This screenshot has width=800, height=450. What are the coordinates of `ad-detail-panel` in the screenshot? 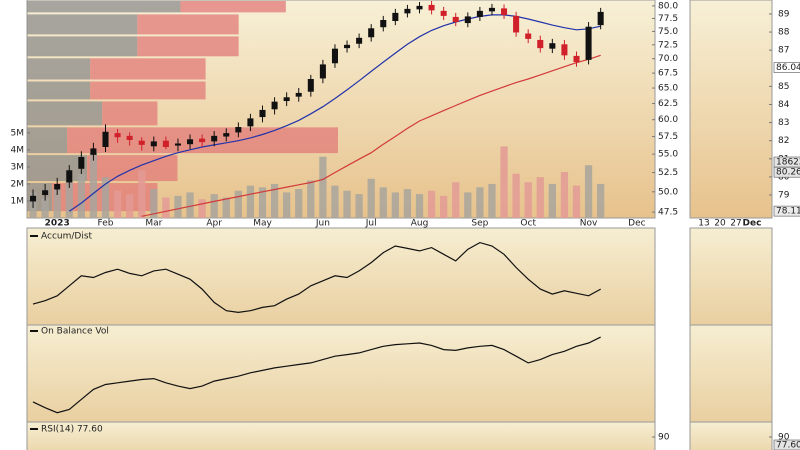 It's located at (731, 276).